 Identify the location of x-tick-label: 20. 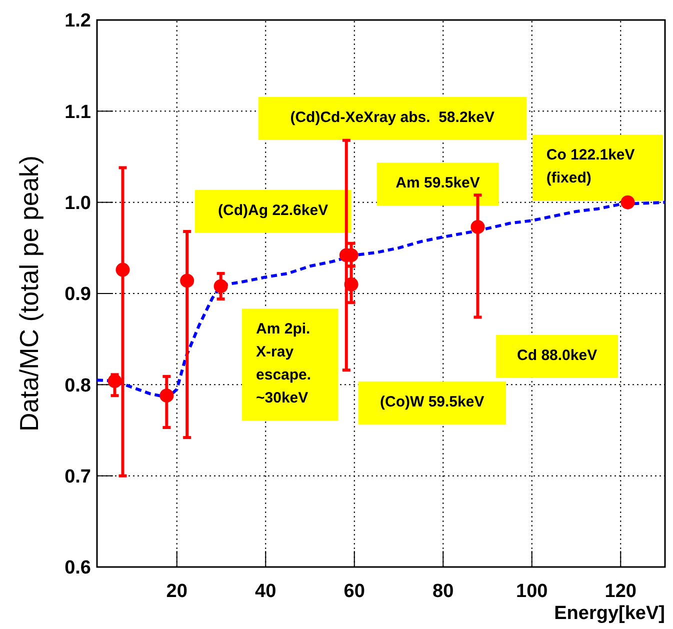
(177, 591).